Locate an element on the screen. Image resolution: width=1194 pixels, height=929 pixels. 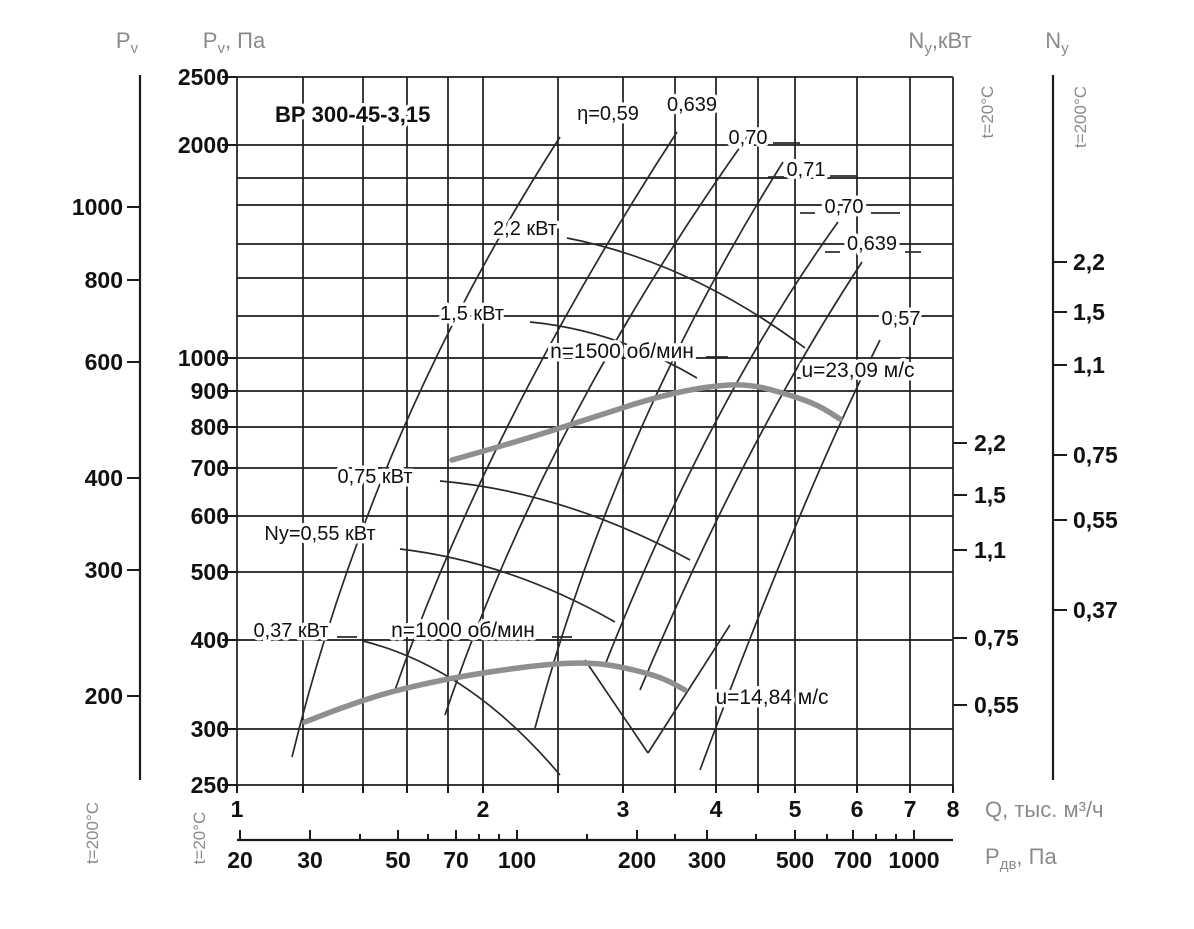
tick-label: 4 is located at coordinates (716, 809).